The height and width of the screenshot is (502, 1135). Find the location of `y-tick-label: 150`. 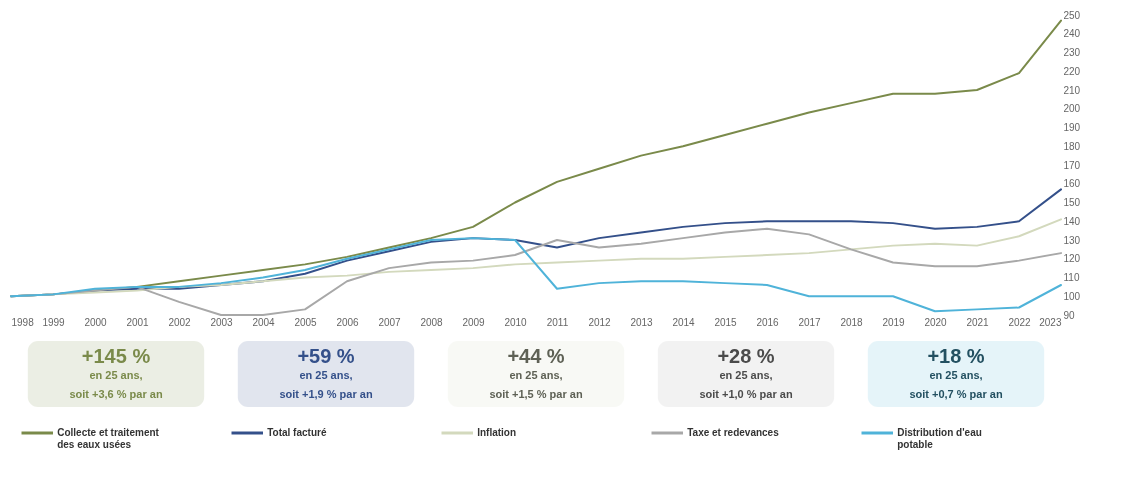

y-tick-label: 150 is located at coordinates (1072, 202).